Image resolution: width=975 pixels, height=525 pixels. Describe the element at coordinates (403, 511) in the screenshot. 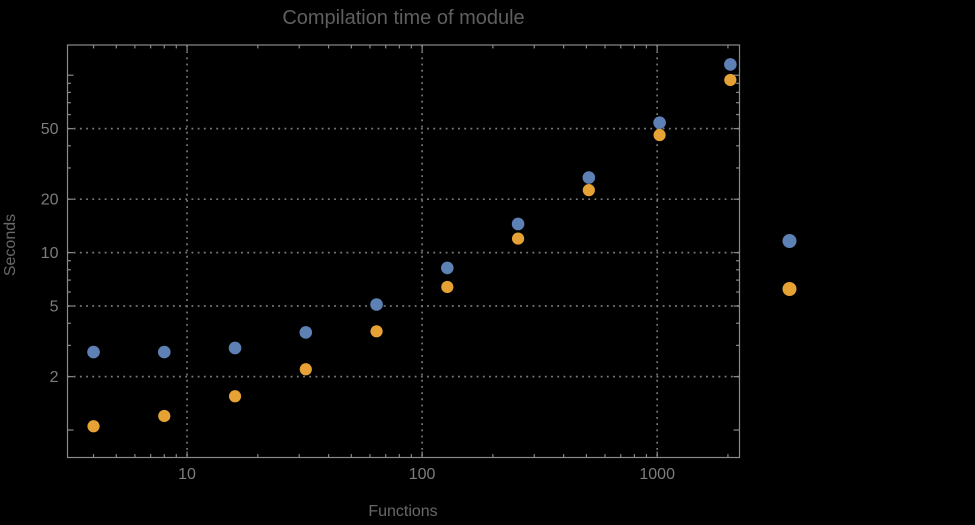

I see `x-axis-title: Functions` at that location.